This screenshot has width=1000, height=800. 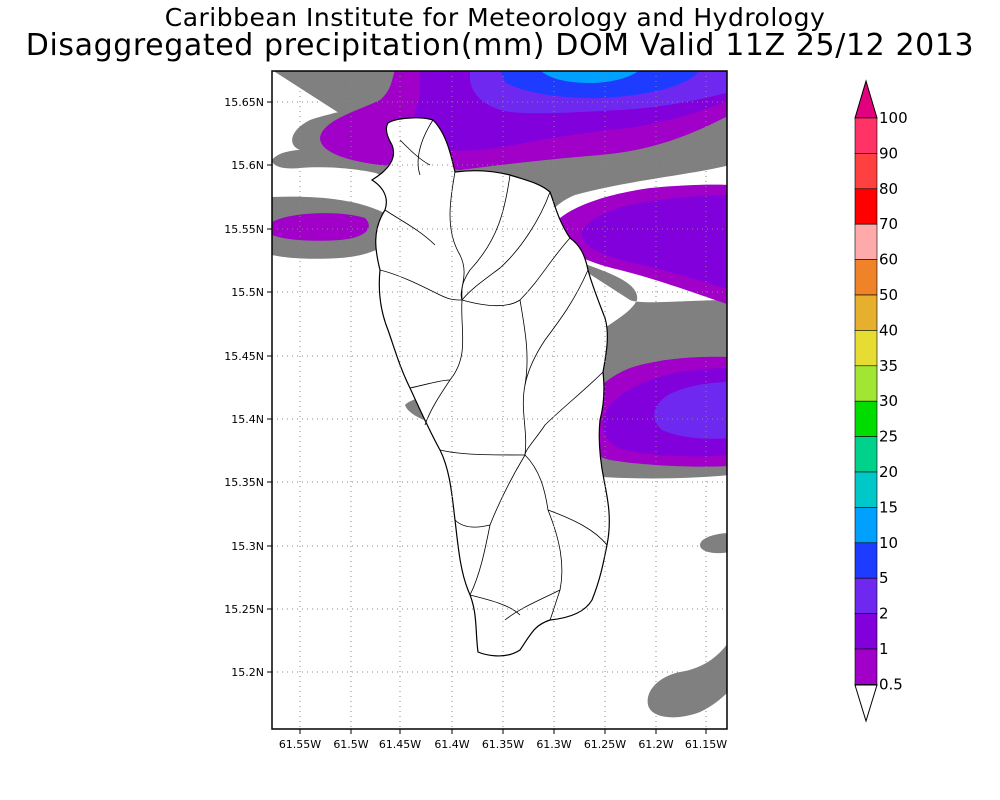 What do you see at coordinates (244, 609) in the screenshot?
I see `lat-label: 15.25N` at bounding box center [244, 609].